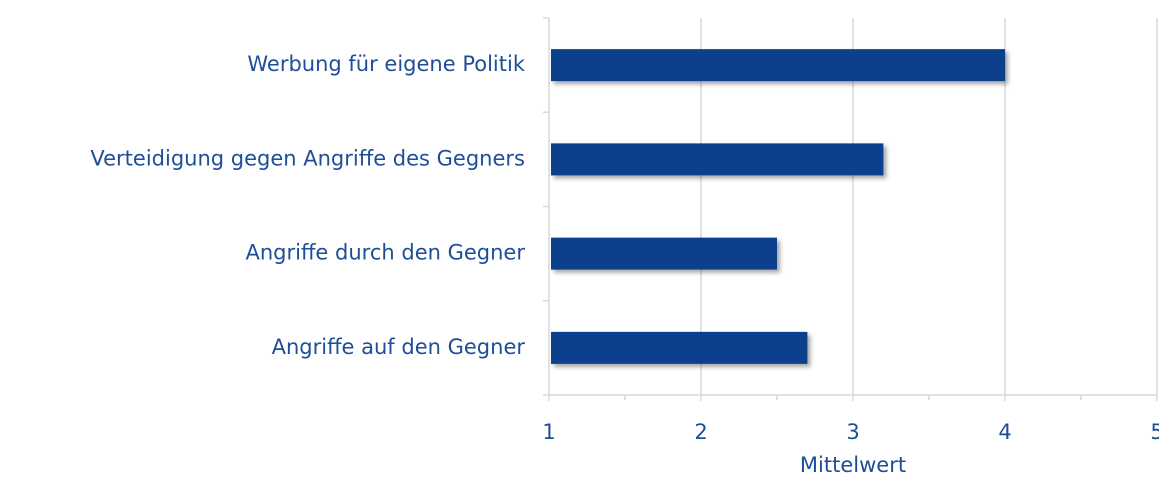 Image resolution: width=1159 pixels, height=477 pixels. I want to click on x-tick-label: 2, so click(700, 432).